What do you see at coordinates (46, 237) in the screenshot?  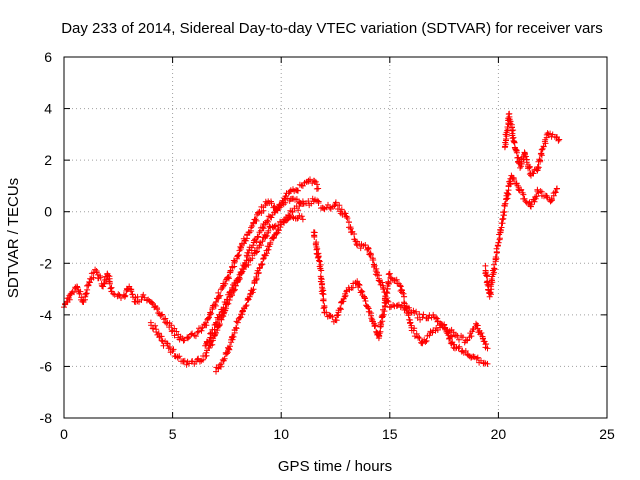 I see `y-tick-labels: -8 -6 -4 -2 0 2 4 6` at bounding box center [46, 237].